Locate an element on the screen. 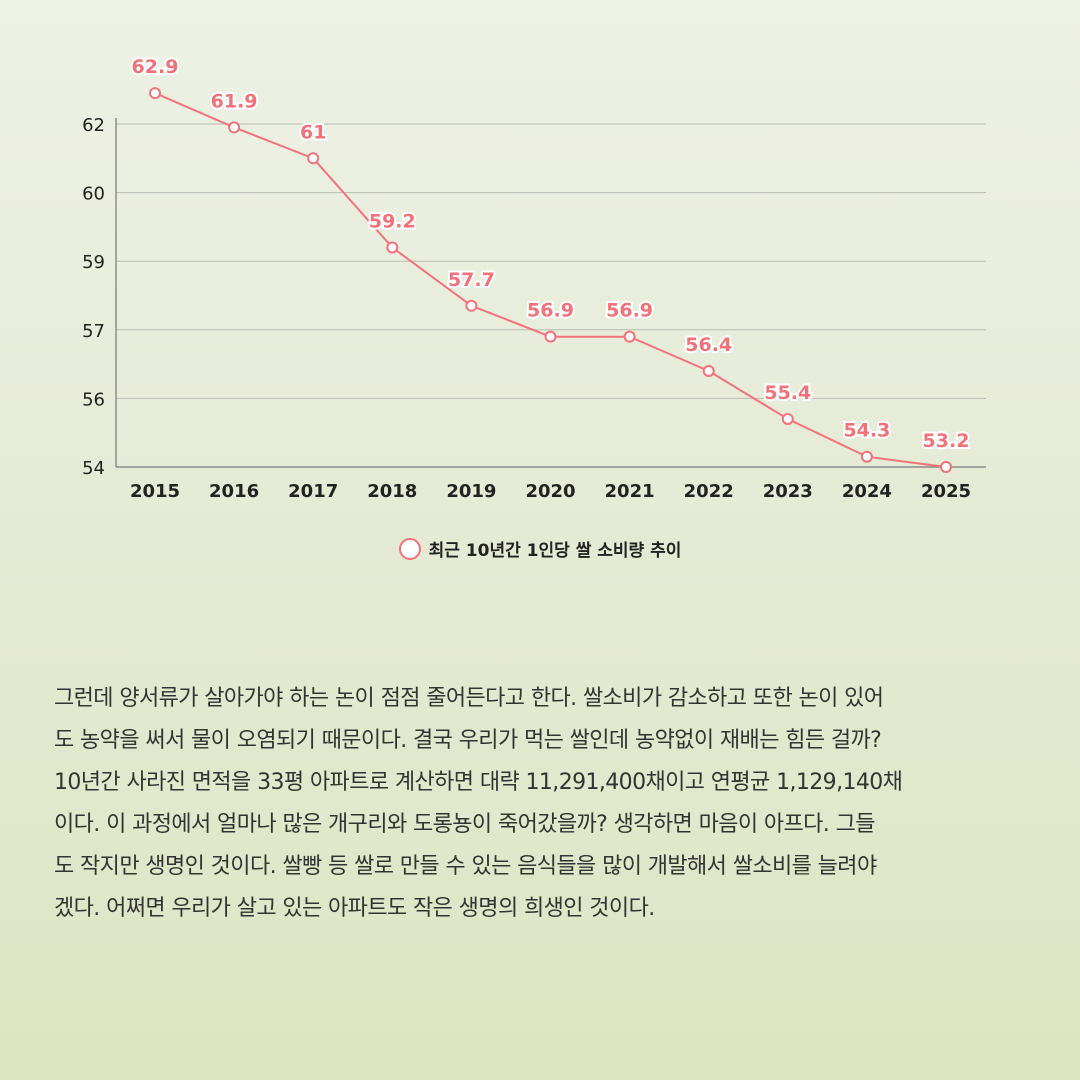  data-label: 55.4 is located at coordinates (787, 393).